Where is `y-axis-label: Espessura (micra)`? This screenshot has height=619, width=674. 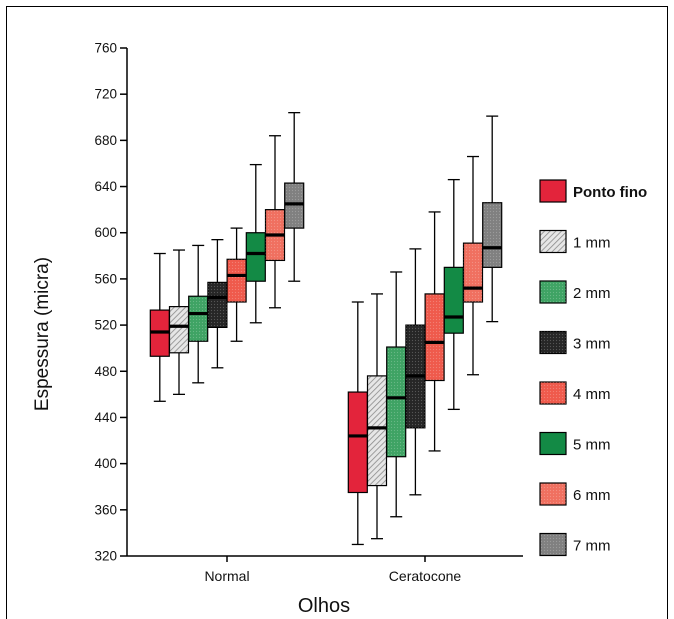 y-axis-label: Espessura (micra) is located at coordinates (42, 334).